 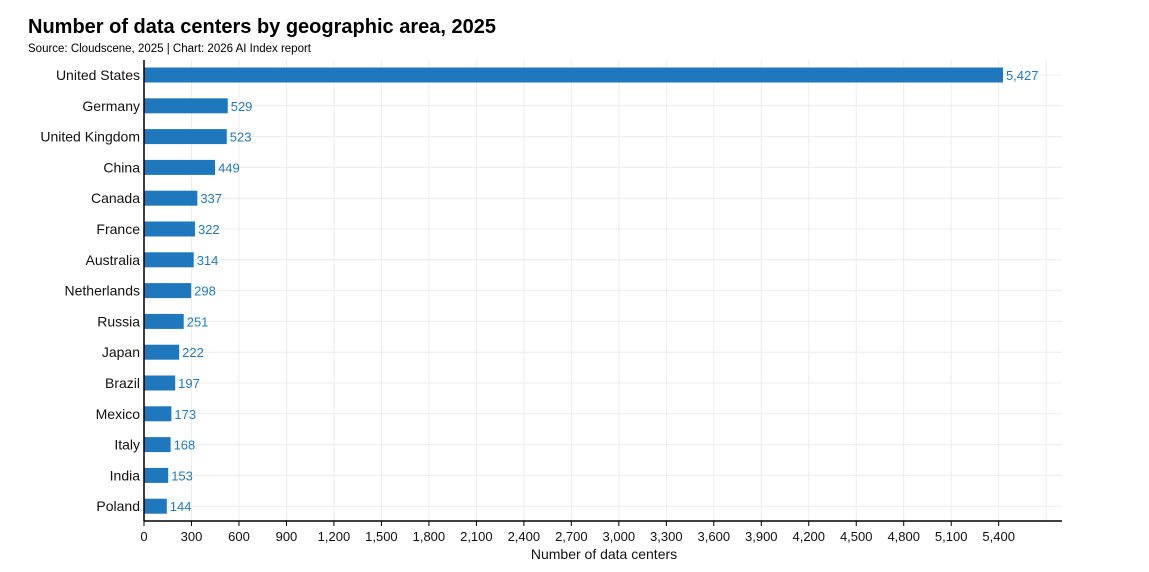 What do you see at coordinates (182, 475) in the screenshot?
I see `value-label: 153` at bounding box center [182, 475].